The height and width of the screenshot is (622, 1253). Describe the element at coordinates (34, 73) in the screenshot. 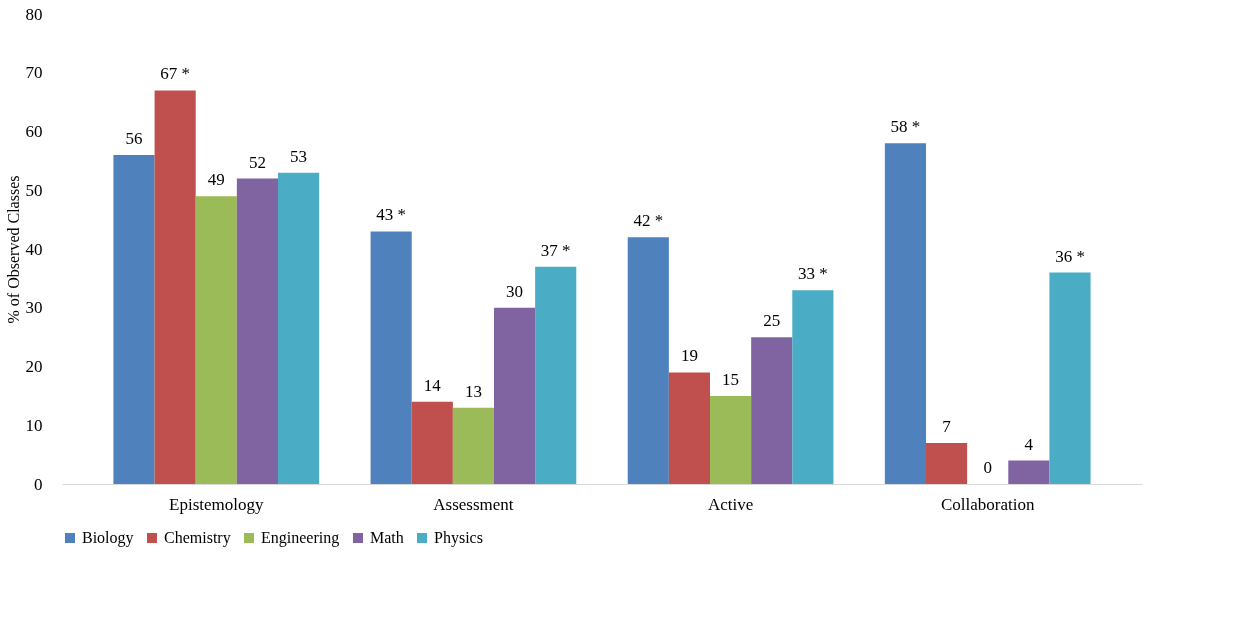

I see `y-tick-label: 70` at that location.